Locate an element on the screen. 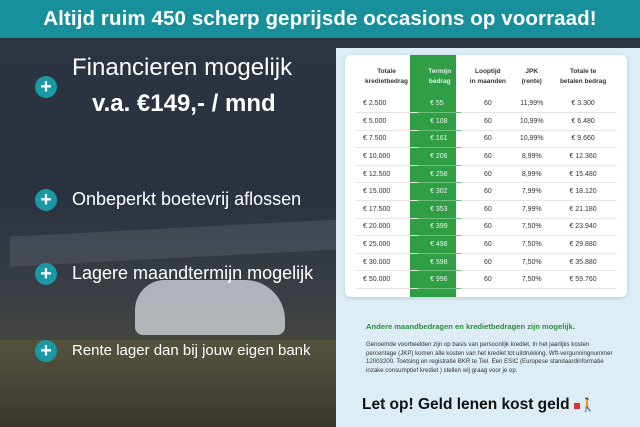 The height and width of the screenshot is (427, 640). header-line: Looptijd is located at coordinates (488, 71).